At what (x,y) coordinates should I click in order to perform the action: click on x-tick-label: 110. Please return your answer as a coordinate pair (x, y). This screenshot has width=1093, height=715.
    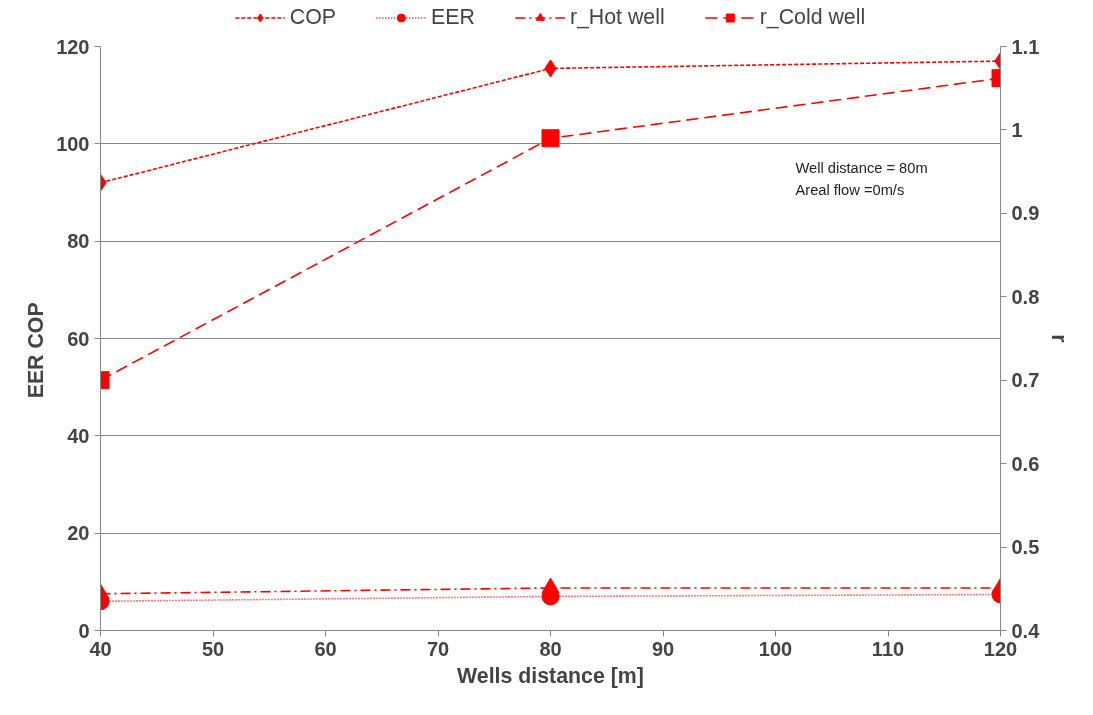
    Looking at the image, I should click on (888, 648).